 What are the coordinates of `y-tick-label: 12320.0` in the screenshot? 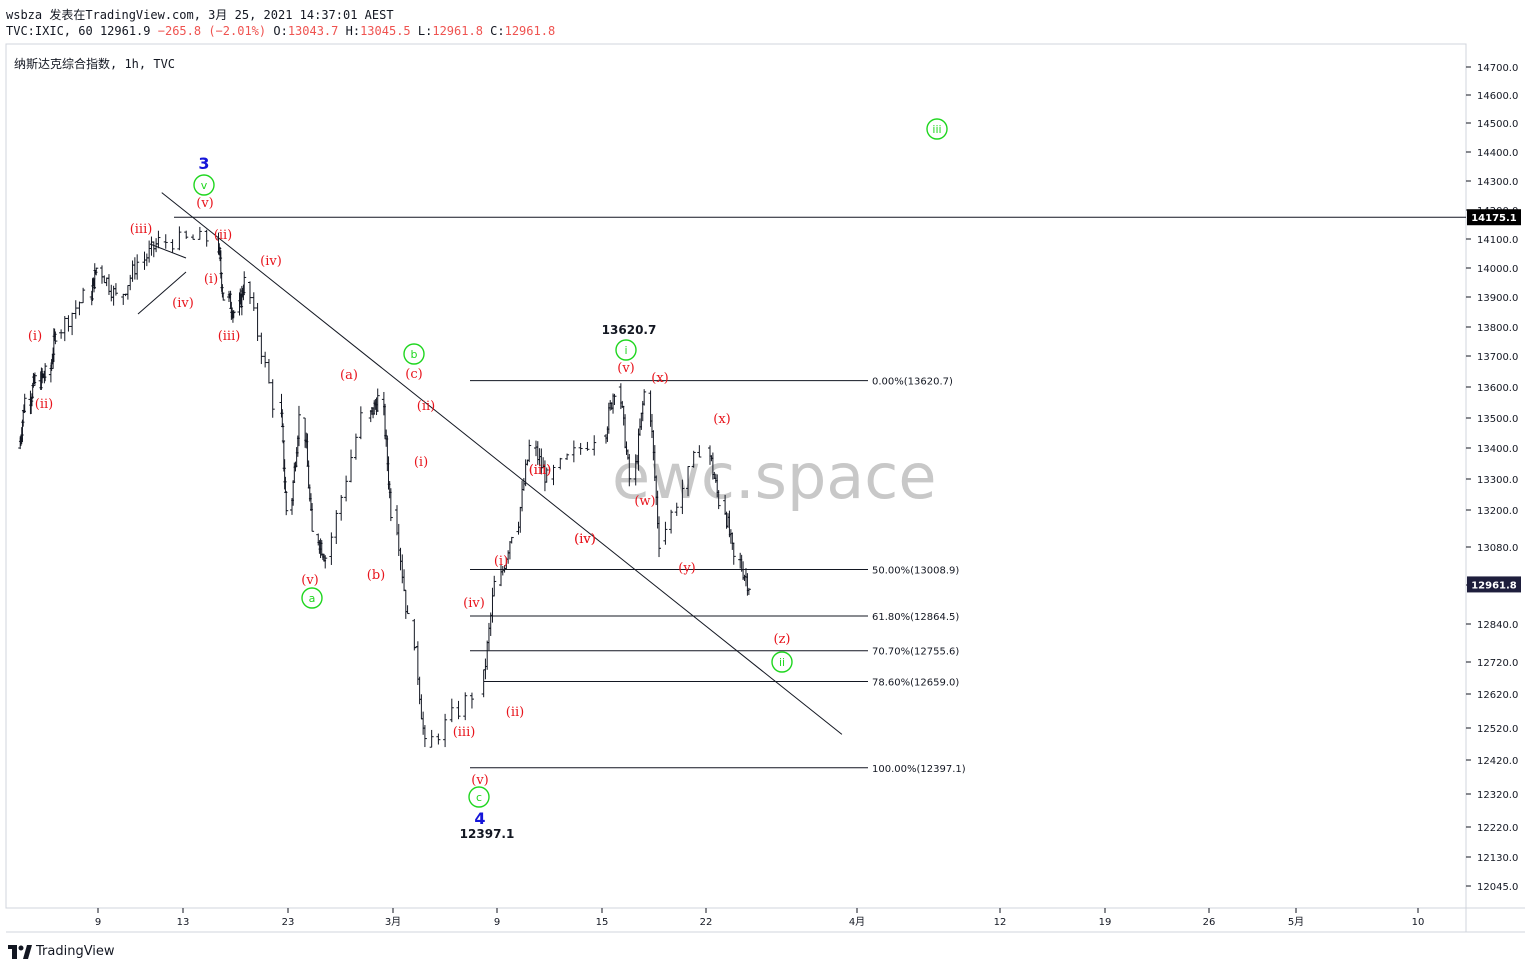 It's located at (1497, 795).